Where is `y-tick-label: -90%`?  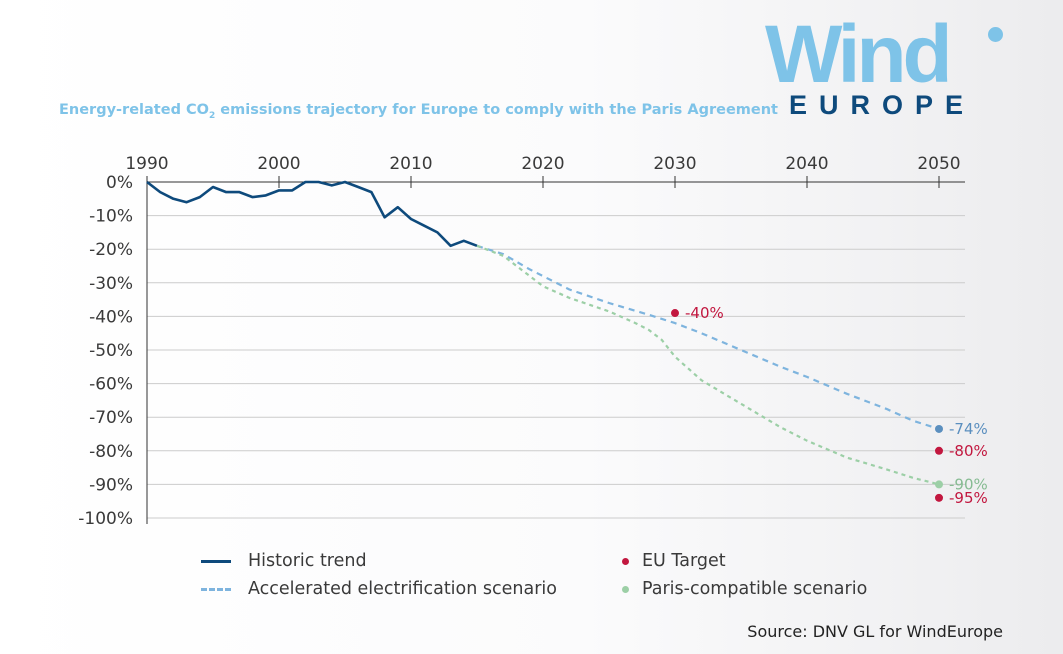 y-tick-label: -90% is located at coordinates (111, 485).